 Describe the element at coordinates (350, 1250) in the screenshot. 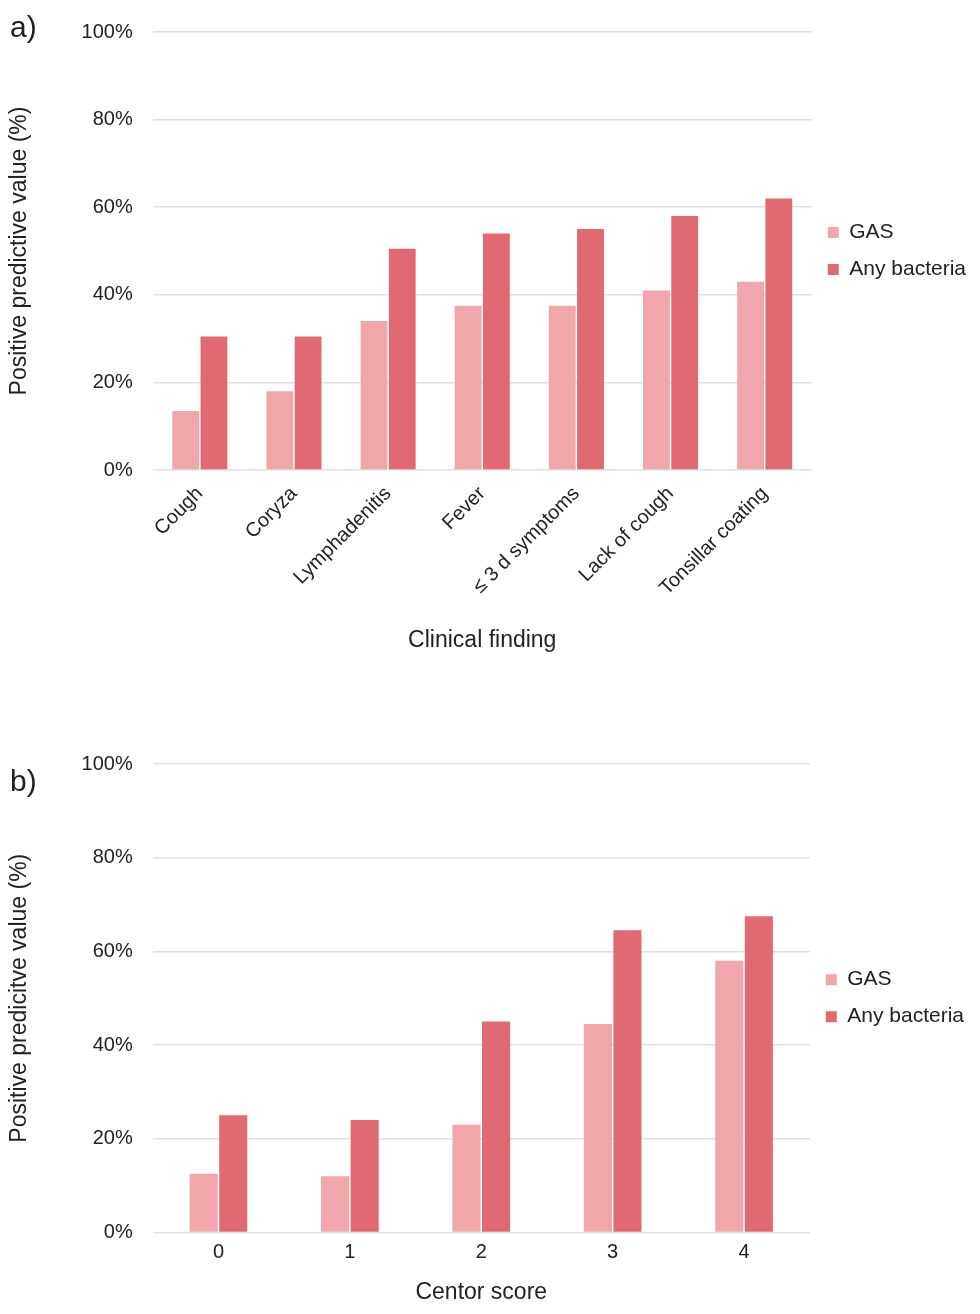

I see `x-tick-label: 1` at that location.